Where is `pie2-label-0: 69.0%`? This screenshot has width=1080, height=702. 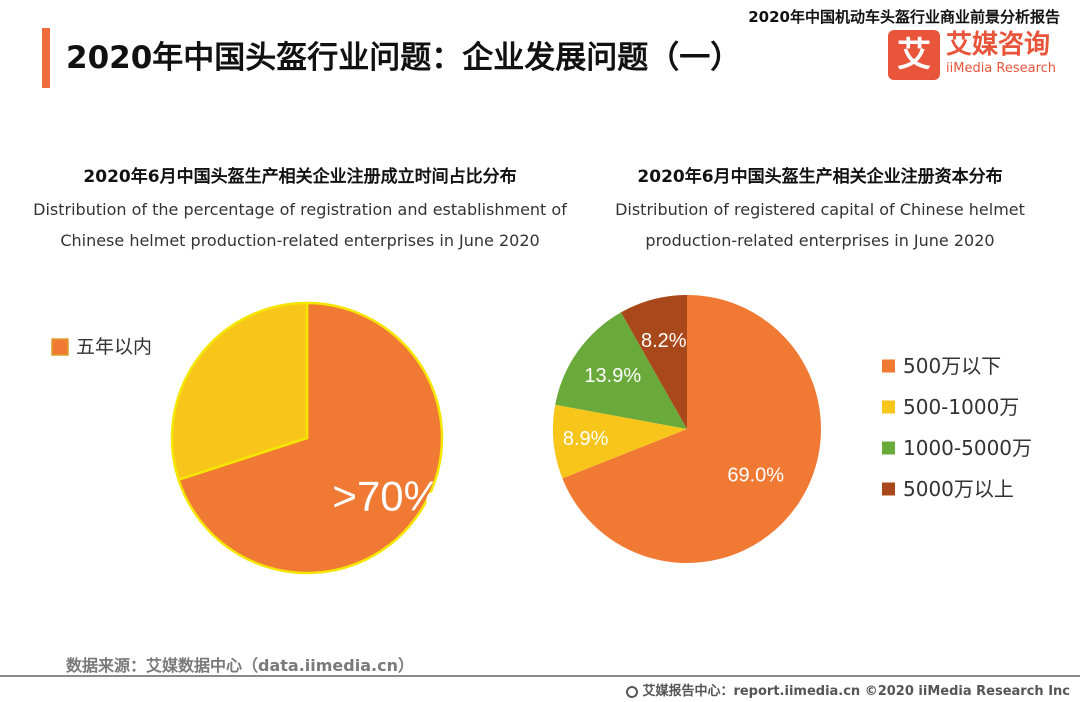
pie2-label-0: 69.0% is located at coordinates (755, 476).